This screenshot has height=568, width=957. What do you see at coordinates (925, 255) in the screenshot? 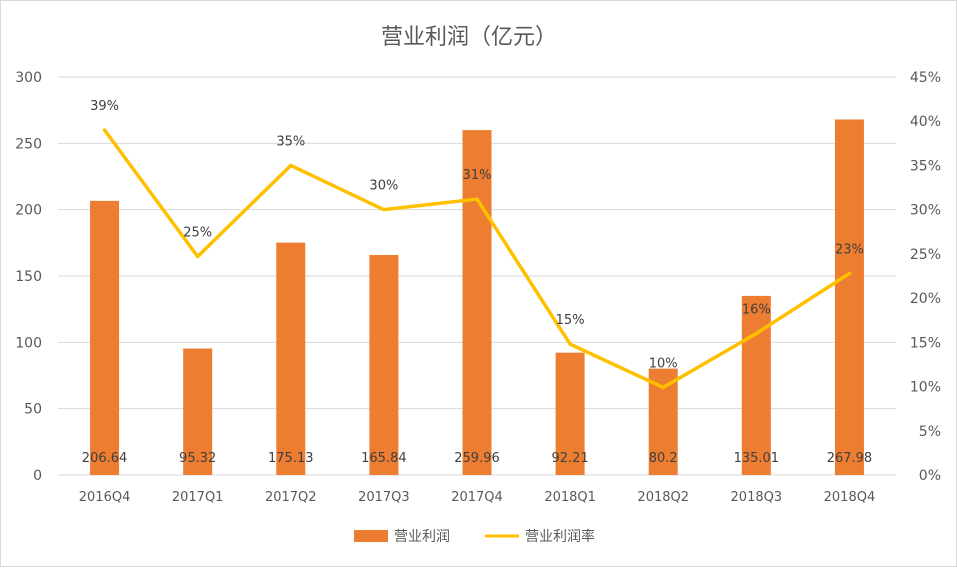
I see `right-tick-label: 25%` at bounding box center [925, 255].